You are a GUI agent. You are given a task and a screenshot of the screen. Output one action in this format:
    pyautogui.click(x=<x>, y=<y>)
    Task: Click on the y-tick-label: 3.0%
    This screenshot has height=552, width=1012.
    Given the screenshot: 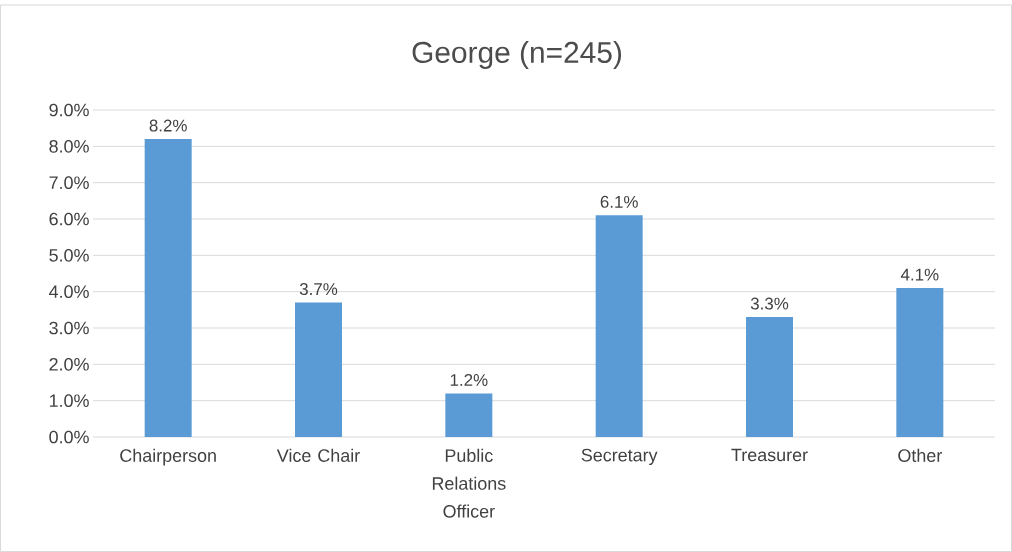 What is the action you would take?
    pyautogui.click(x=69, y=328)
    